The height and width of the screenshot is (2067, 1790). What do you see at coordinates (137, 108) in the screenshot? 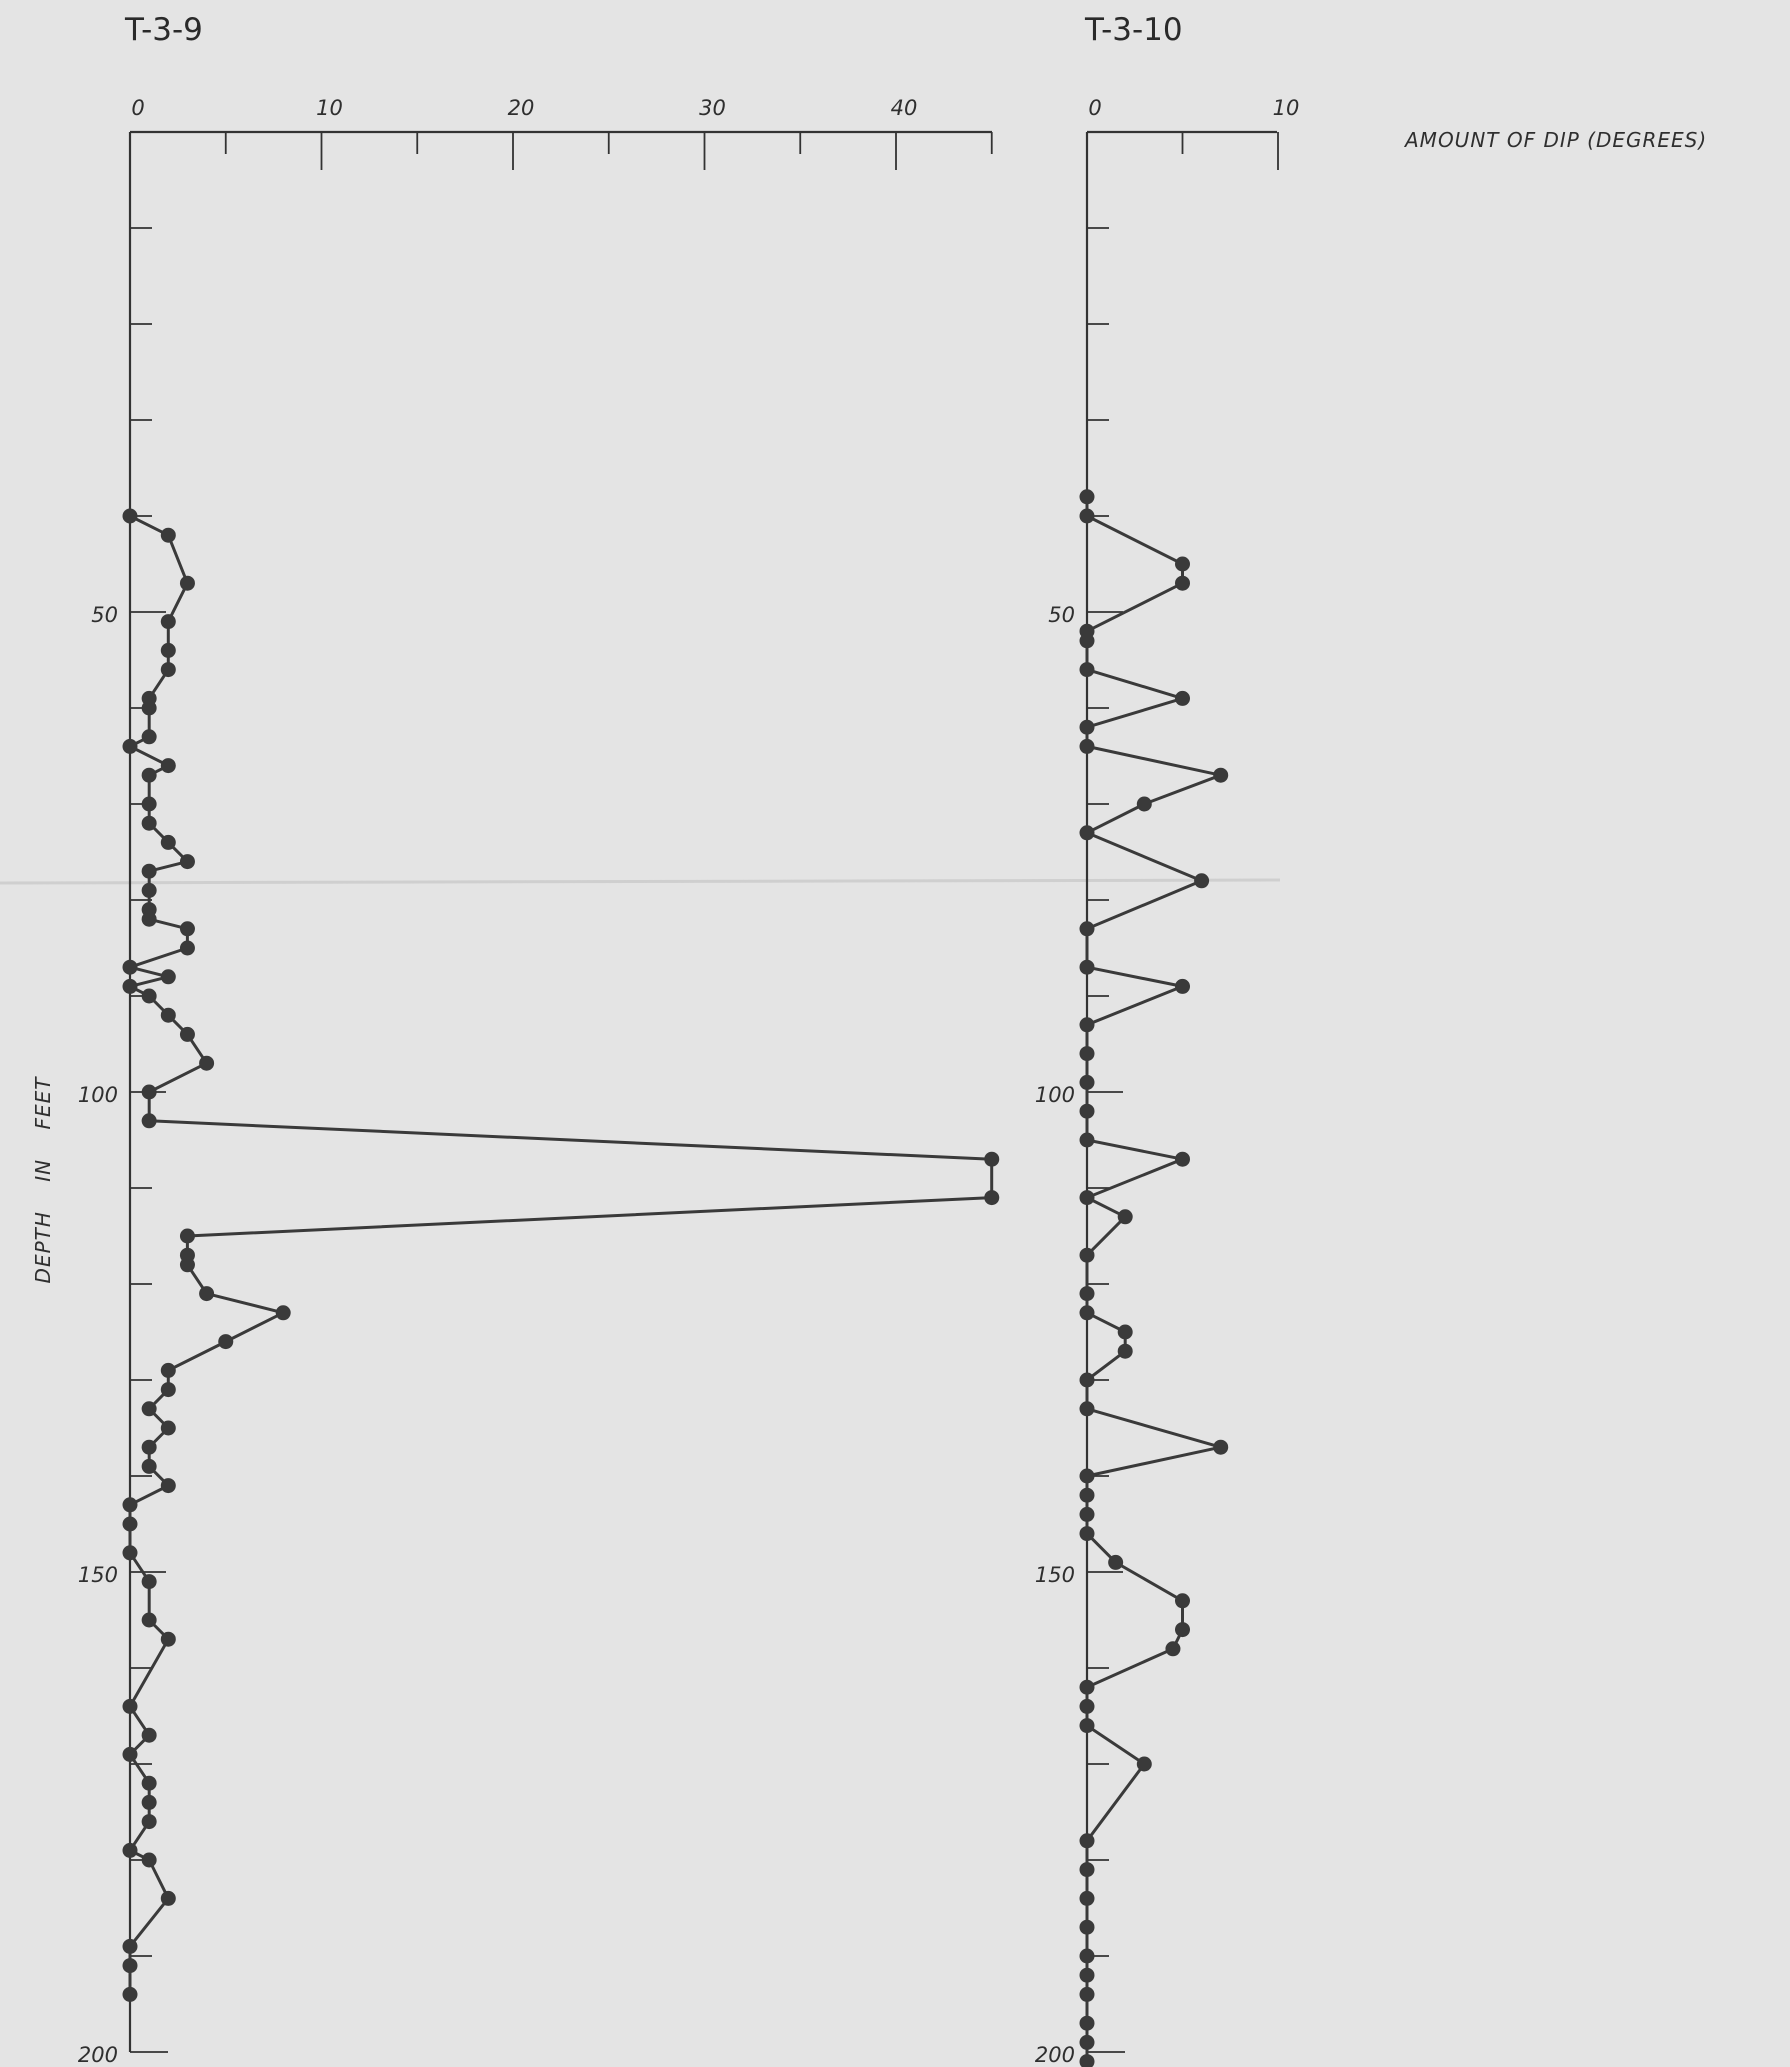
I see `x-tick-label: 0` at bounding box center [137, 108].